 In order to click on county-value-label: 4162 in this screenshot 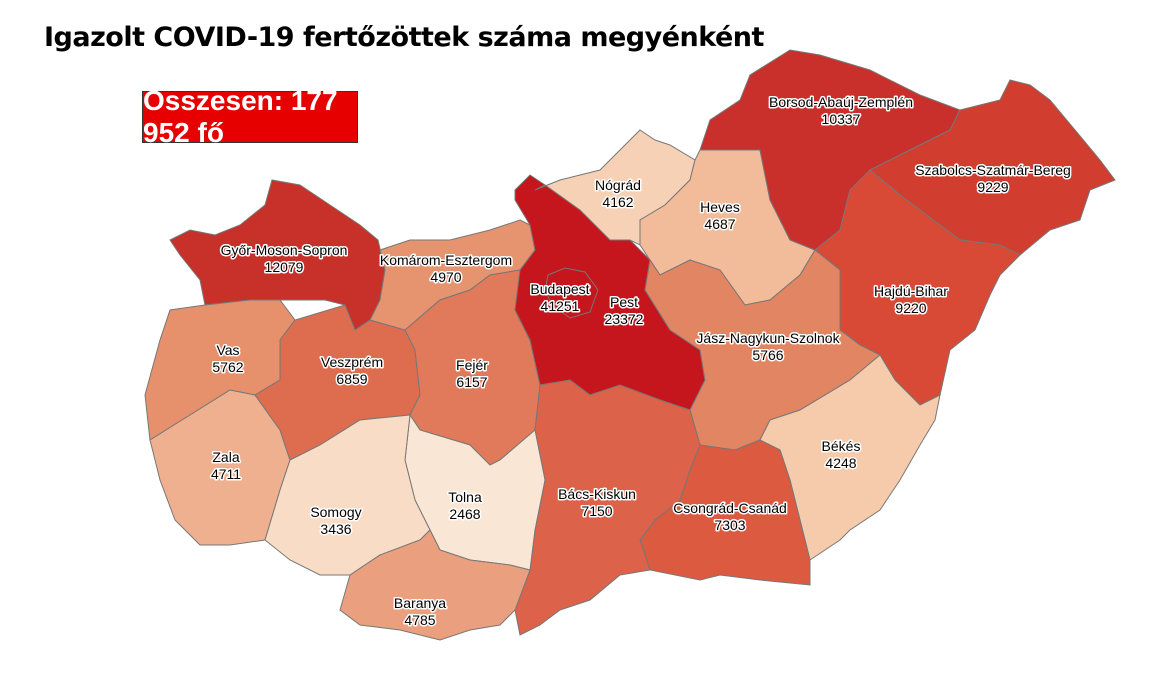, I will do `click(617, 202)`.